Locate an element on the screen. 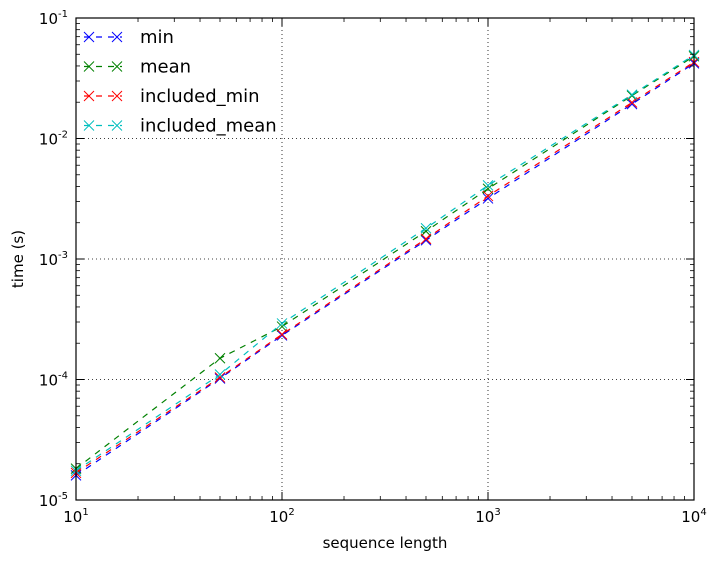 This screenshot has width=720, height=561. x-tick-label: 10¹ is located at coordinates (75, 516).